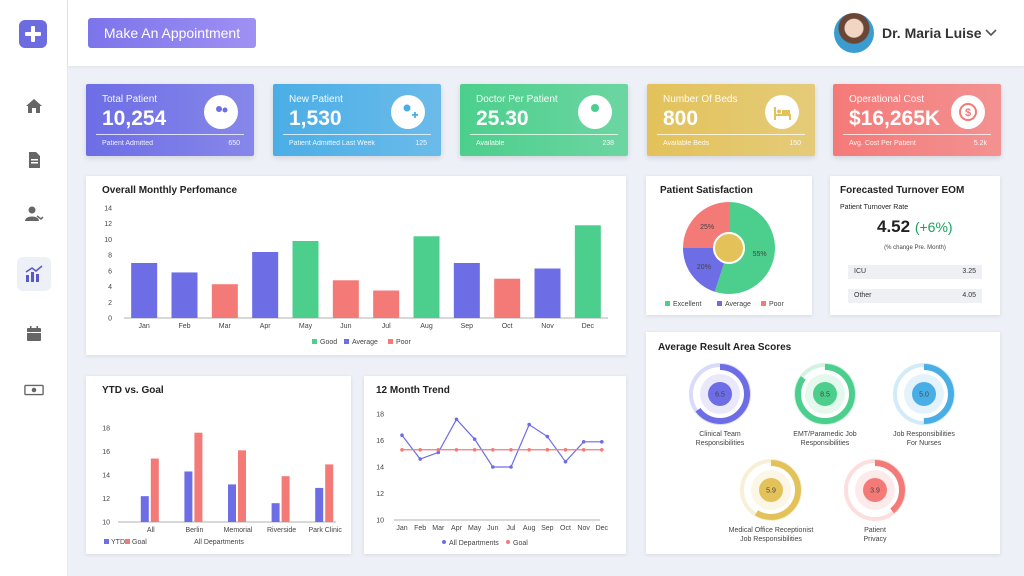 The height and width of the screenshot is (576, 1024). What do you see at coordinates (386, 304) in the screenshot?
I see `bar-jul` at bounding box center [386, 304].